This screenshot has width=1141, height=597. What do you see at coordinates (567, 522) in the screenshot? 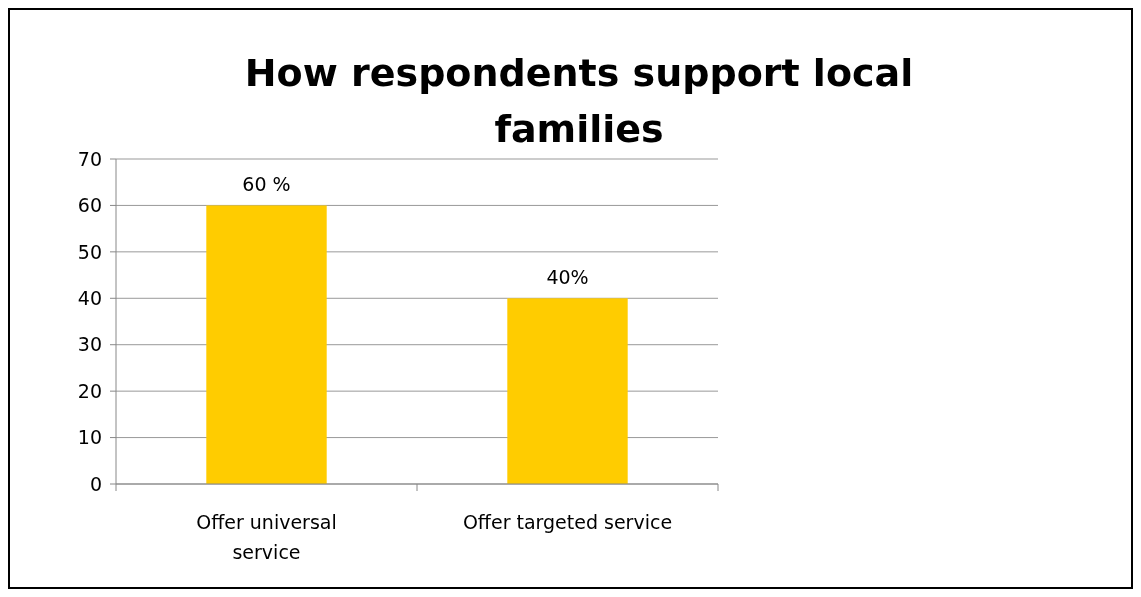
I see `x-tick-label: Offer targeted service` at bounding box center [567, 522].